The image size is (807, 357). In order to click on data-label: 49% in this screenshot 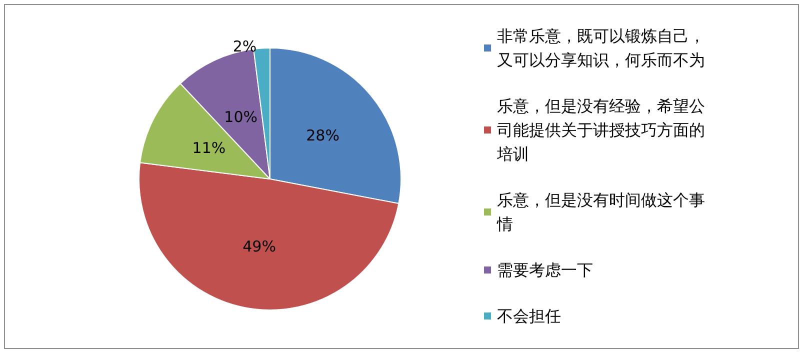, I will do `click(259, 247)`.